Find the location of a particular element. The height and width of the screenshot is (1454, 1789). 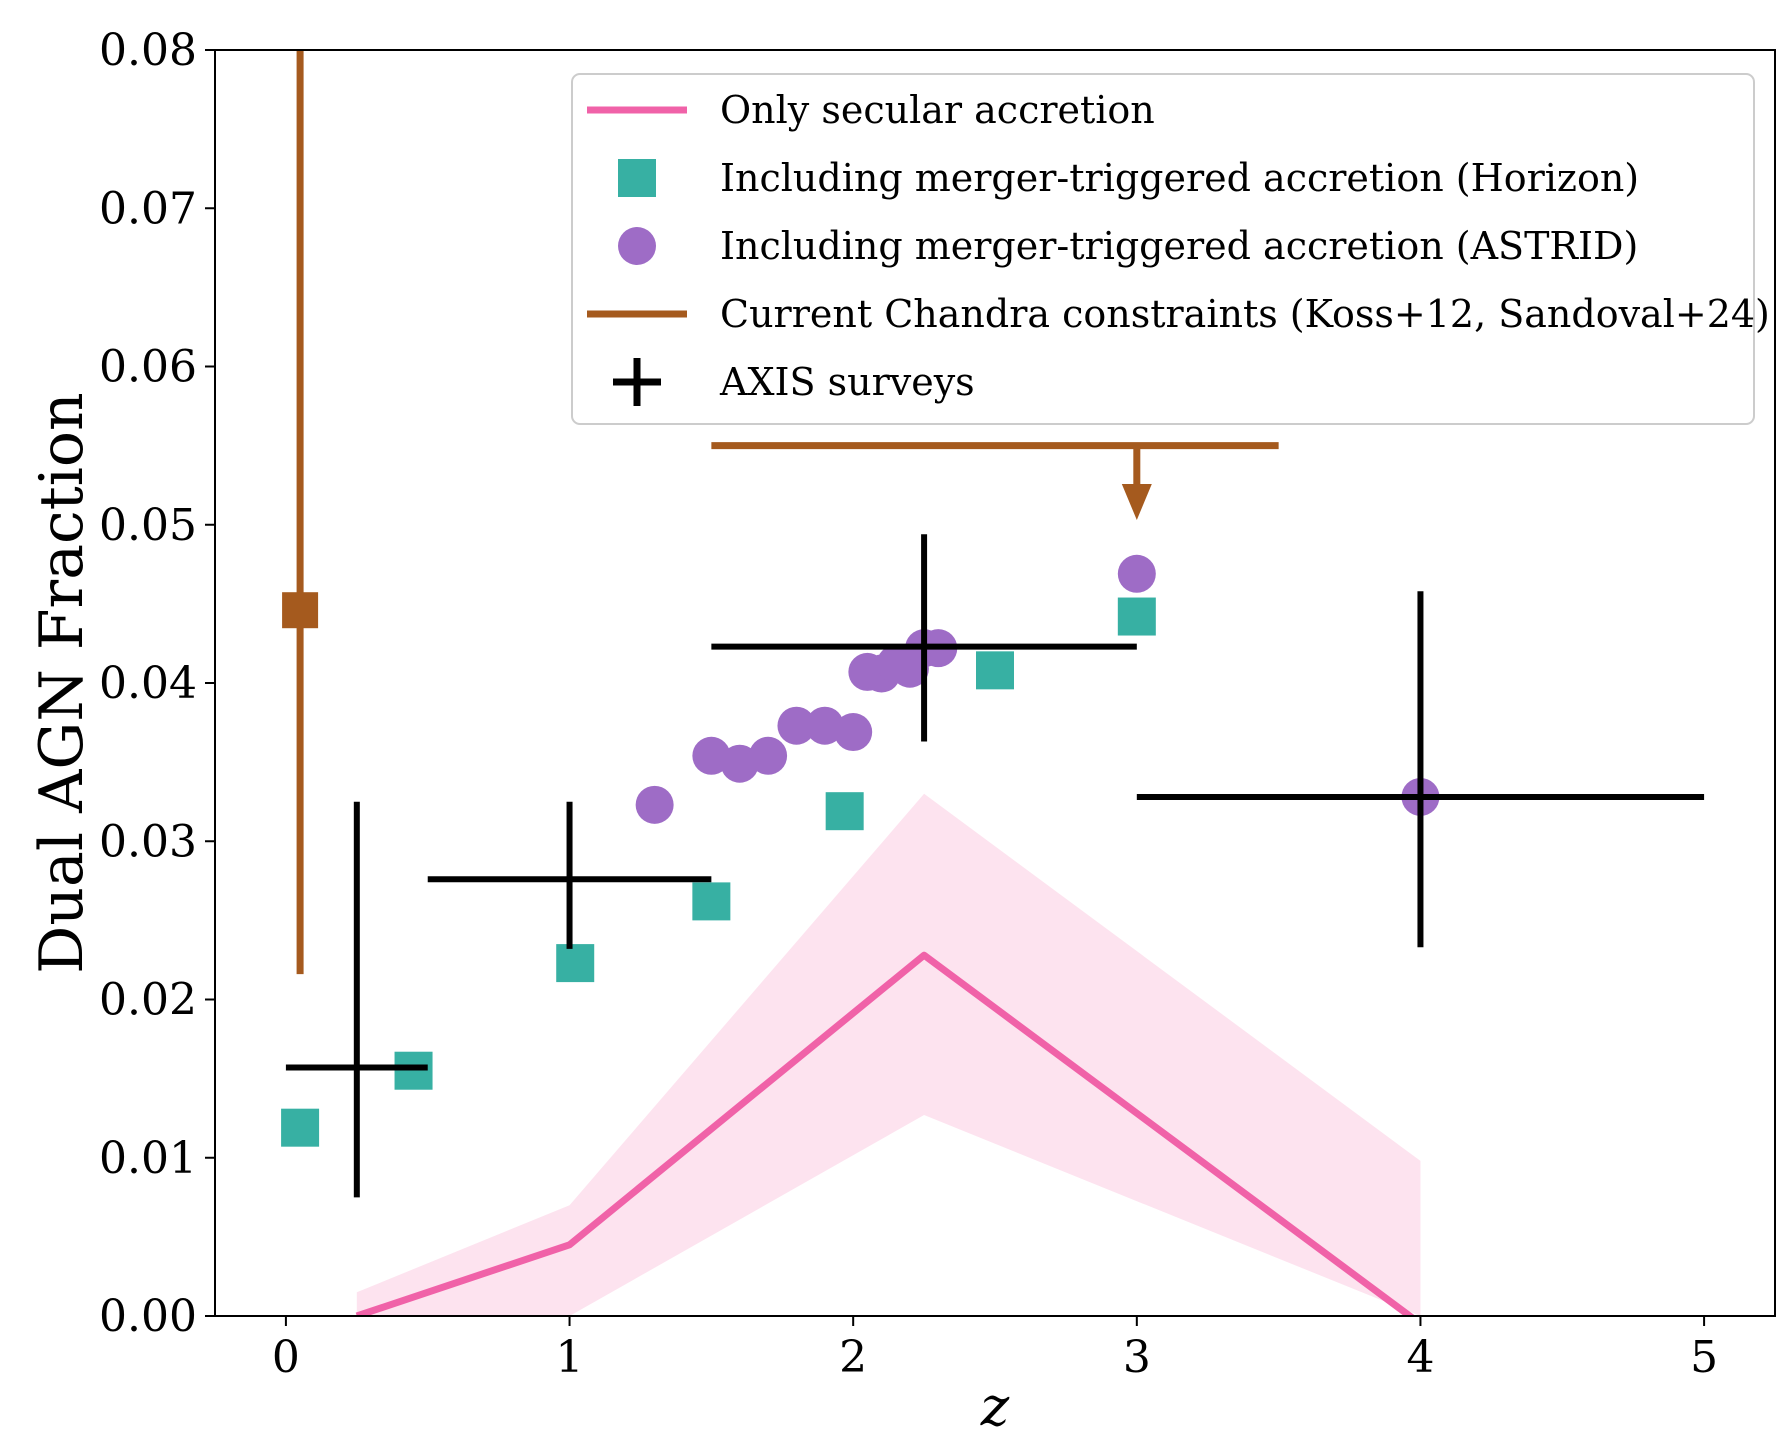

y-tick-label: 0.06 is located at coordinates (148, 367).